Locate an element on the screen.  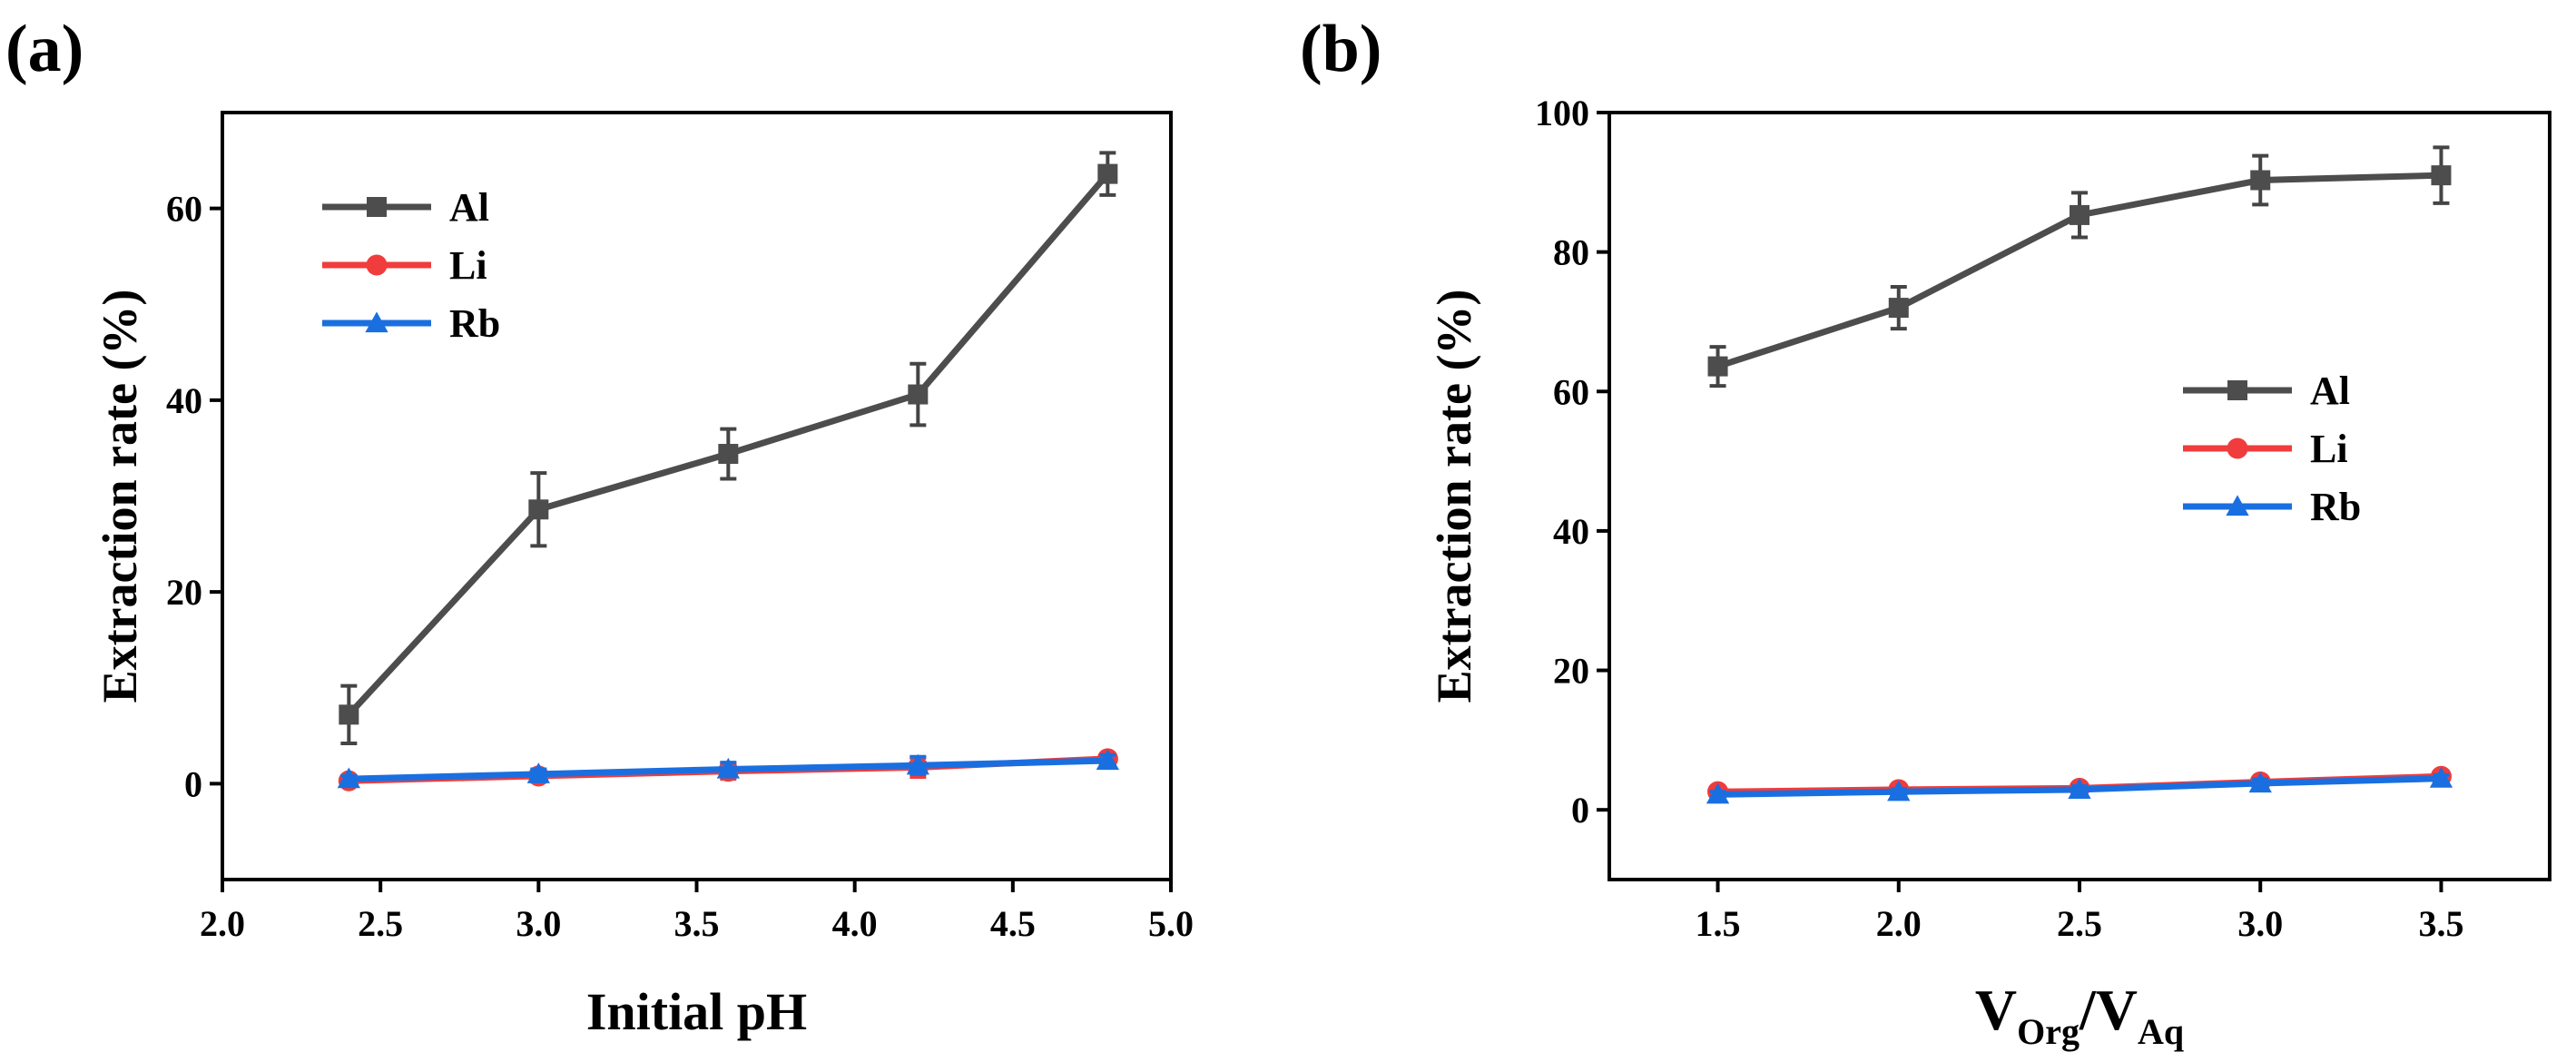
chart-1-legend-marker-li is located at coordinates (2237, 448).